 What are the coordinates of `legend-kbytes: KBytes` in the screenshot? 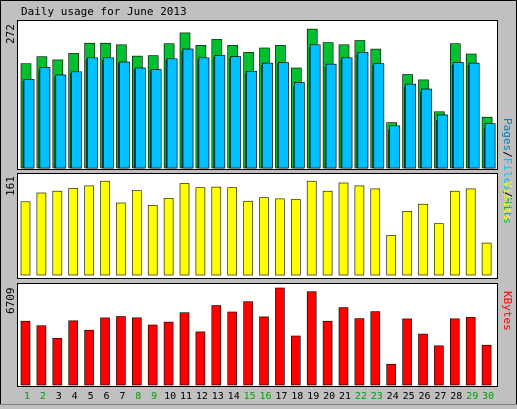 It's located at (507, 311).